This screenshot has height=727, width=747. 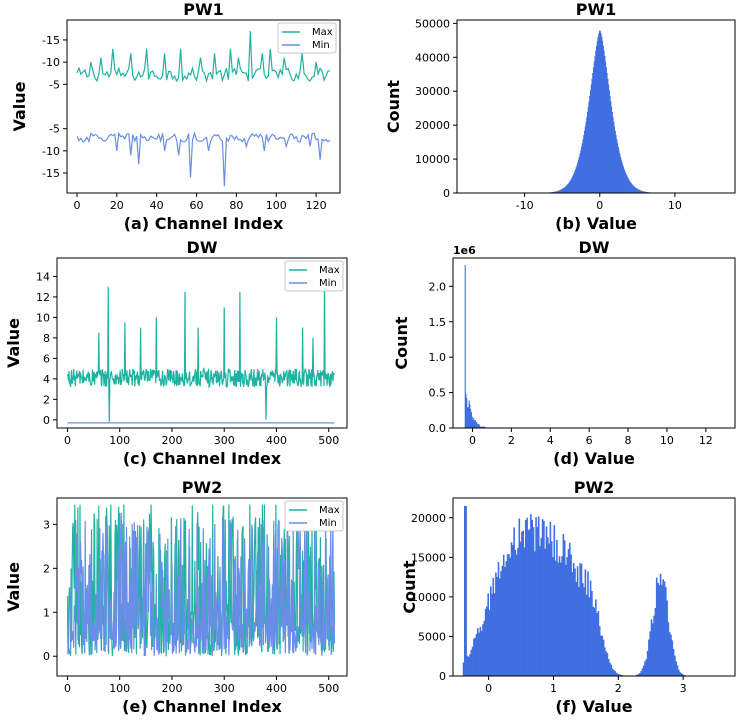 I want to click on x-tick-label: 4, so click(x=550, y=440).